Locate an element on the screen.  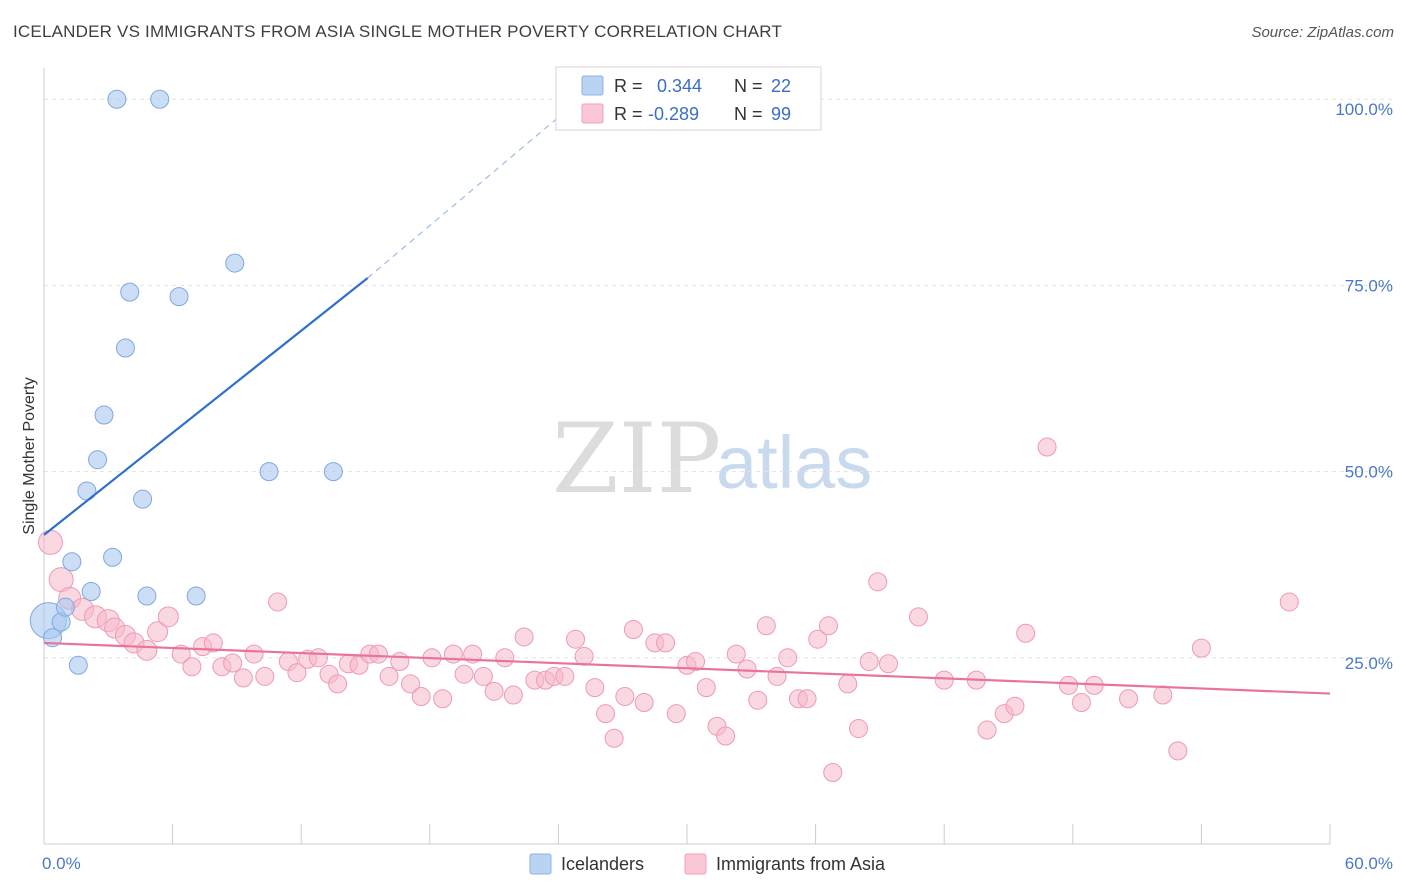
legend-r-label-2: R = is located at coordinates (628, 114).